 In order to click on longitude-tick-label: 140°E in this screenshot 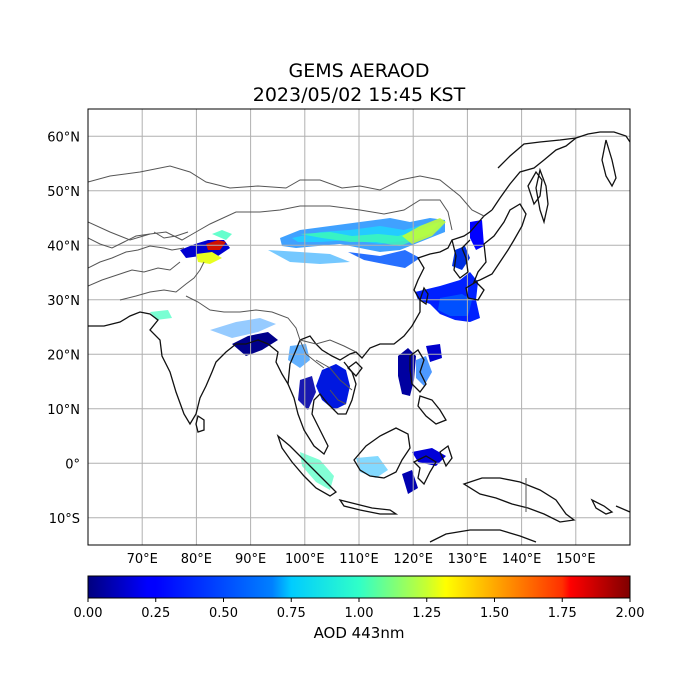, I will do `click(522, 559)`.